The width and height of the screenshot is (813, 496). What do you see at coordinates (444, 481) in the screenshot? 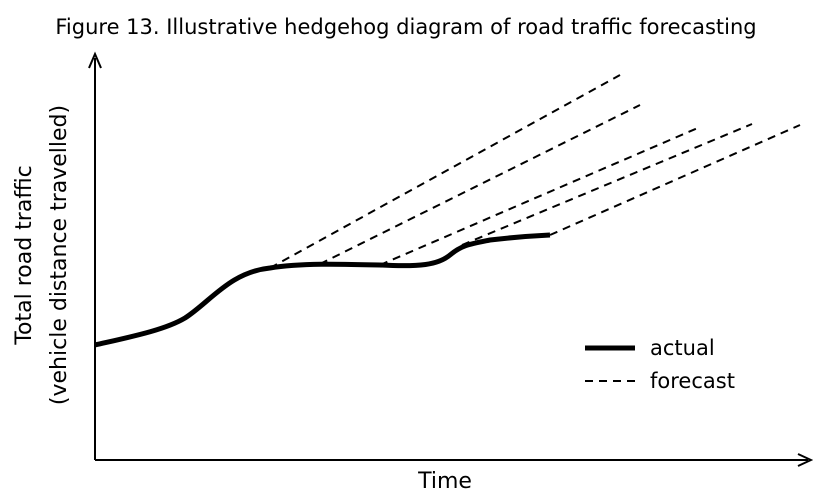
I see `x-label: Time` at bounding box center [444, 481].